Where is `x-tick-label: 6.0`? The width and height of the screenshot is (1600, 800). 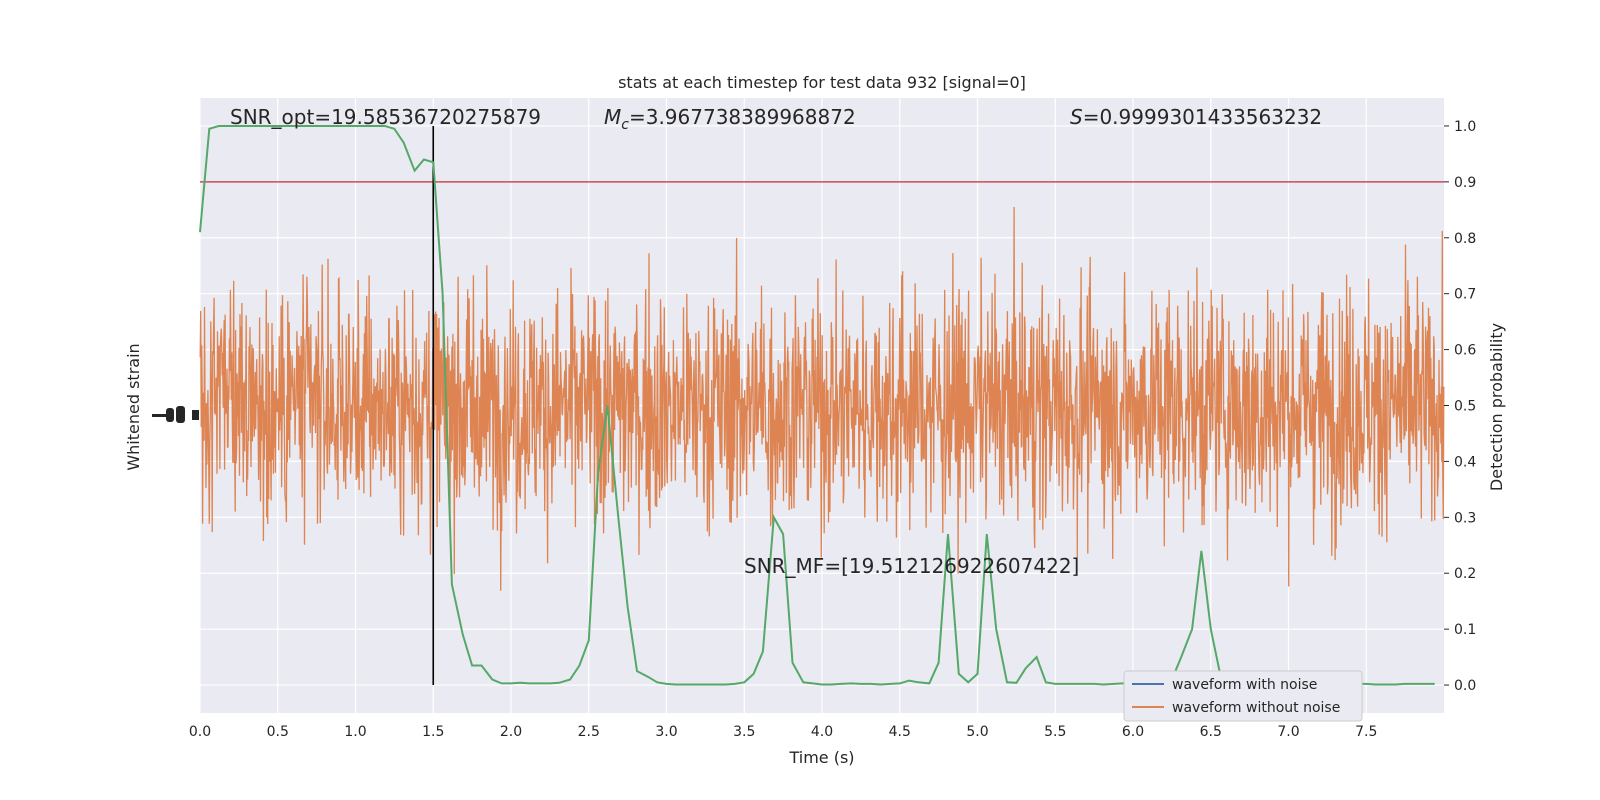
x-tick-label: 6.0 is located at coordinates (1133, 732).